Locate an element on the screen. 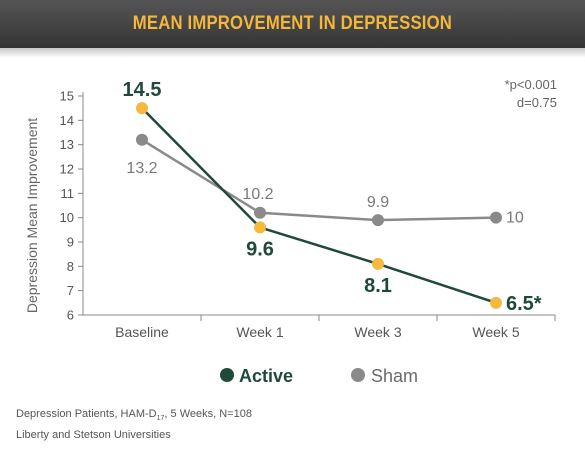 The image size is (585, 452). chart-title: MEAN IMPROVEMENT IN DEPRESSION is located at coordinates (292, 23).